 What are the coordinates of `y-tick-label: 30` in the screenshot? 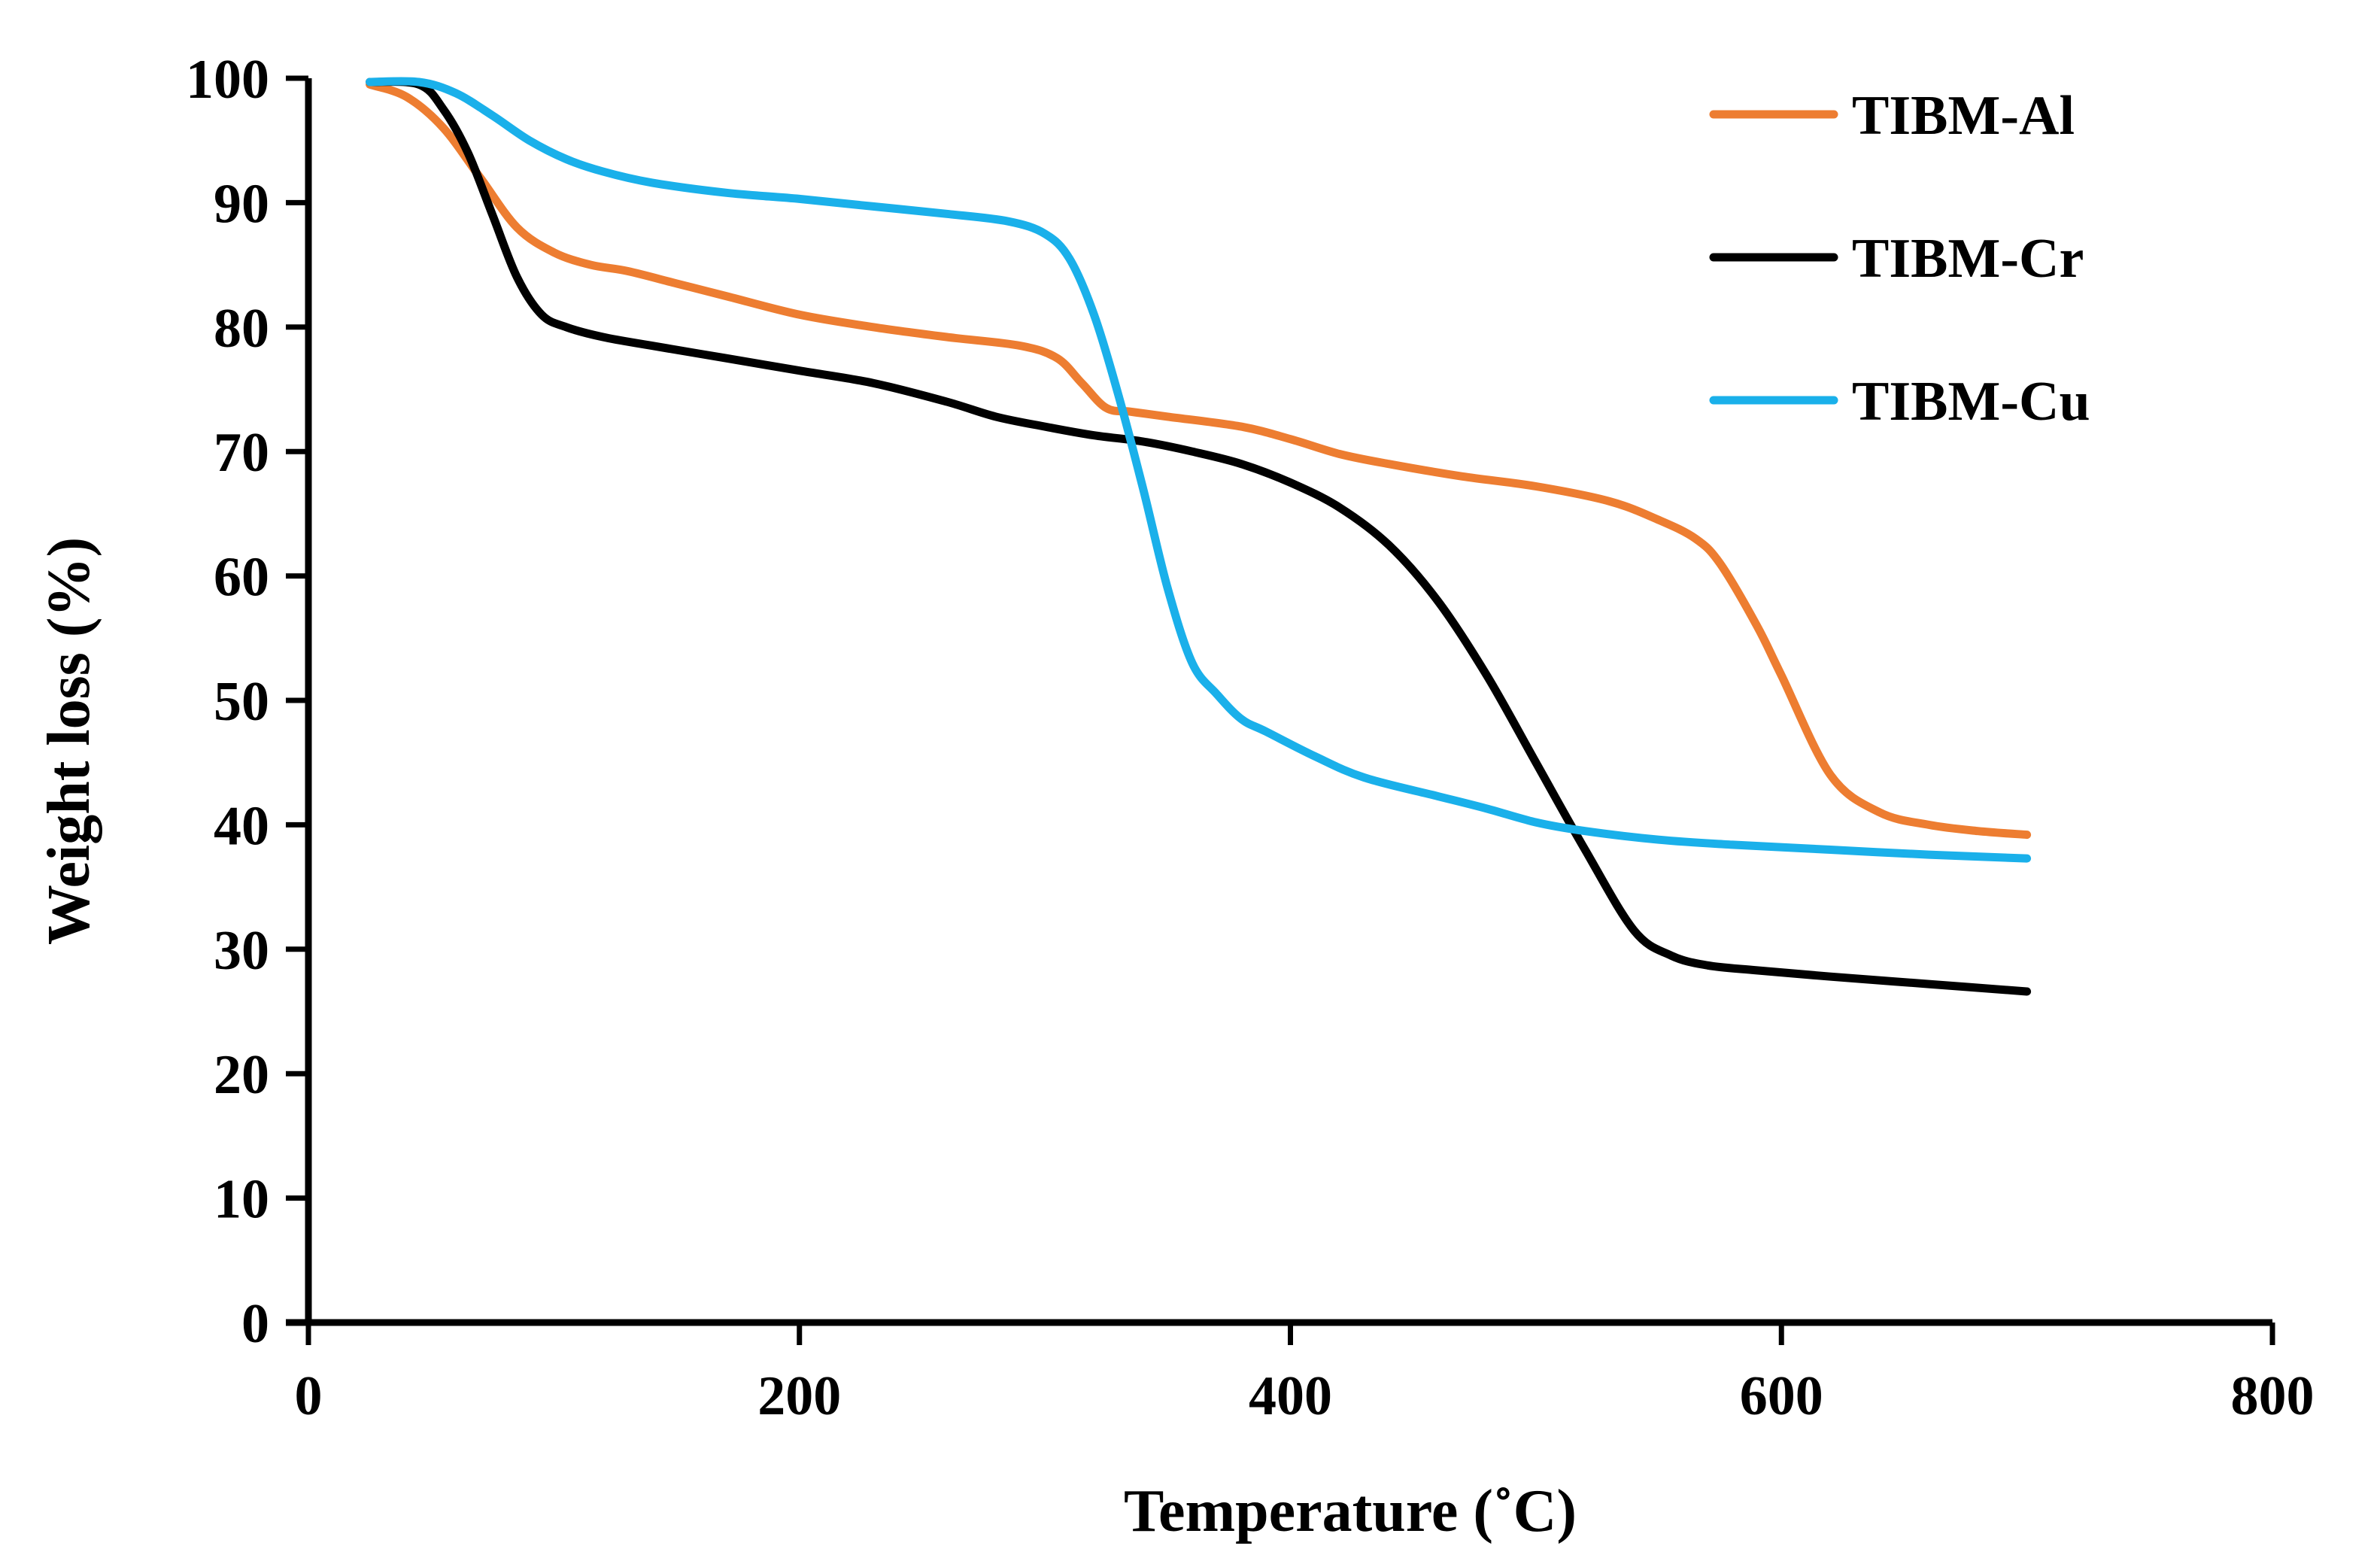 It's located at (241, 951).